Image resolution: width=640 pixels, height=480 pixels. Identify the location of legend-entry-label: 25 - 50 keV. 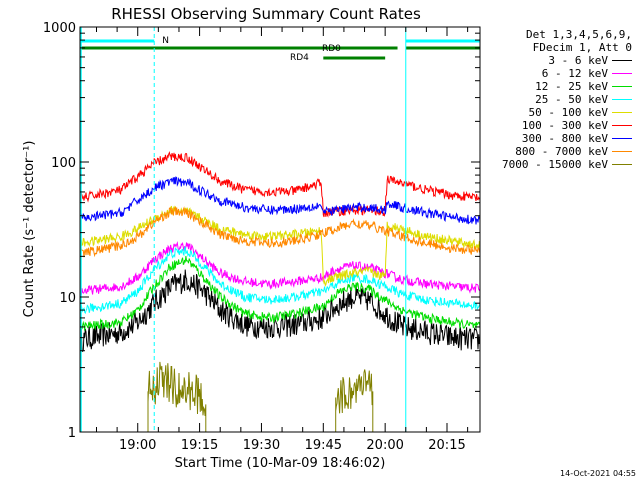
(571, 99).